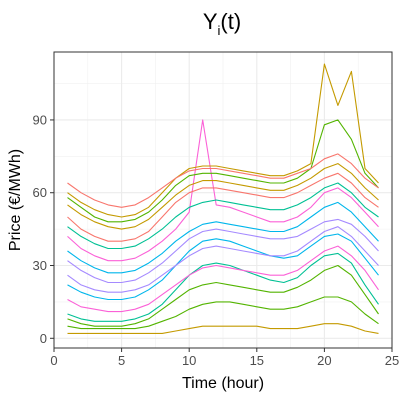  I want to click on y-tick-label: 60, so click(40, 192).